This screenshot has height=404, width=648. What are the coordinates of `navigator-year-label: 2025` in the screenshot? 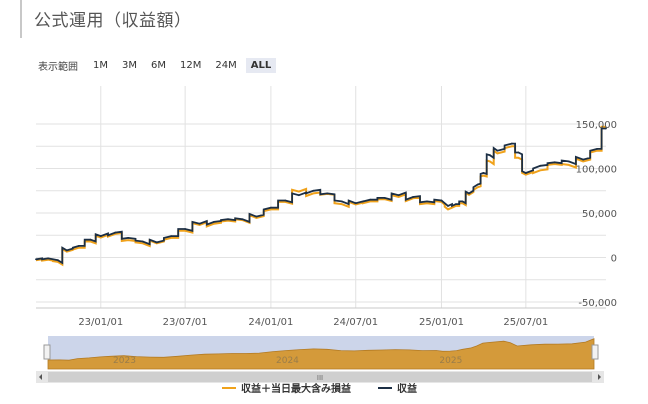 It's located at (450, 361).